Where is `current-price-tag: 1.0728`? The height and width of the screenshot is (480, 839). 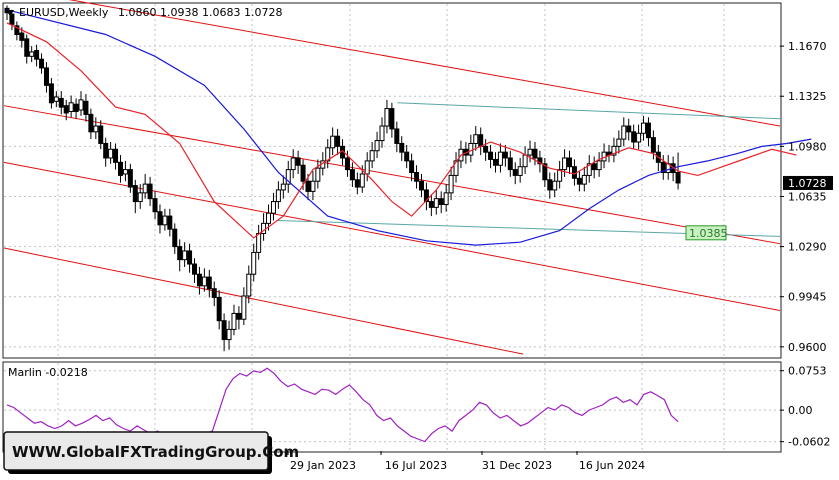
current-price-tag: 1.0728 is located at coordinates (808, 182).